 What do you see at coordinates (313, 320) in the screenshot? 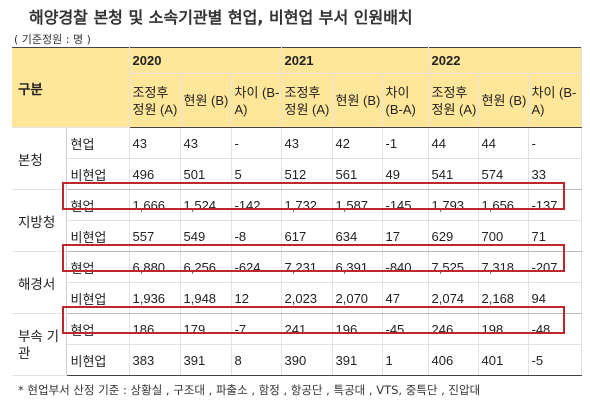
I see `highlight-box-busok` at bounding box center [313, 320].